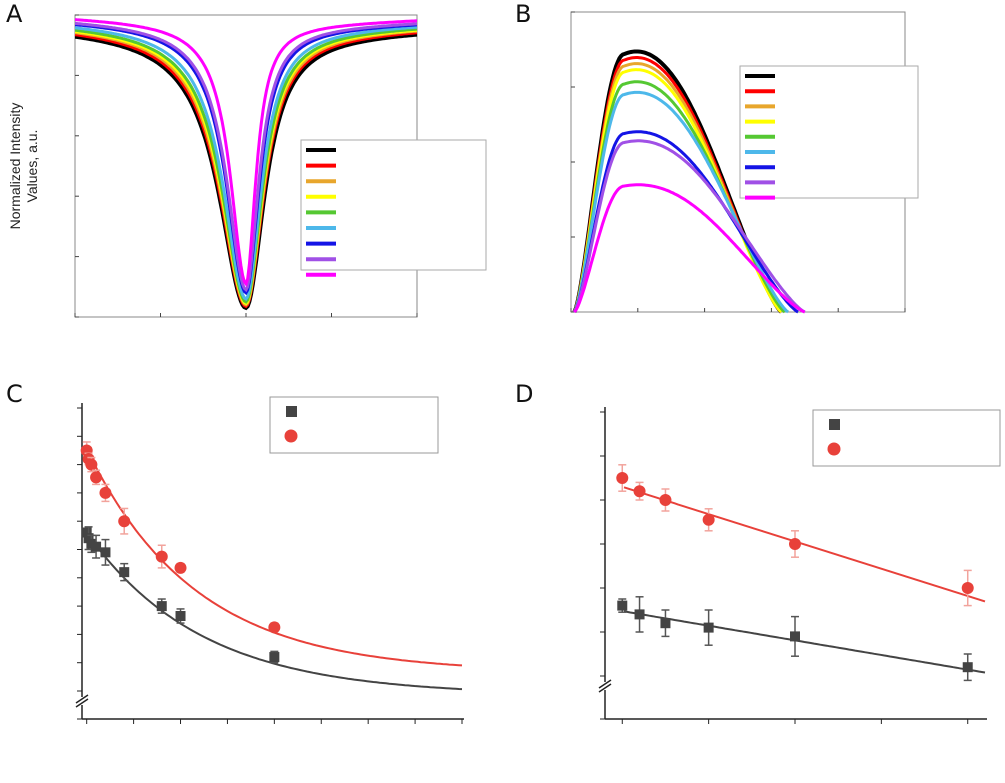 Image resolution: width=1005 pixels, height=783 pixels. What do you see at coordinates (523, 14) in the screenshot?
I see `panel-letter-b: B` at bounding box center [523, 14].